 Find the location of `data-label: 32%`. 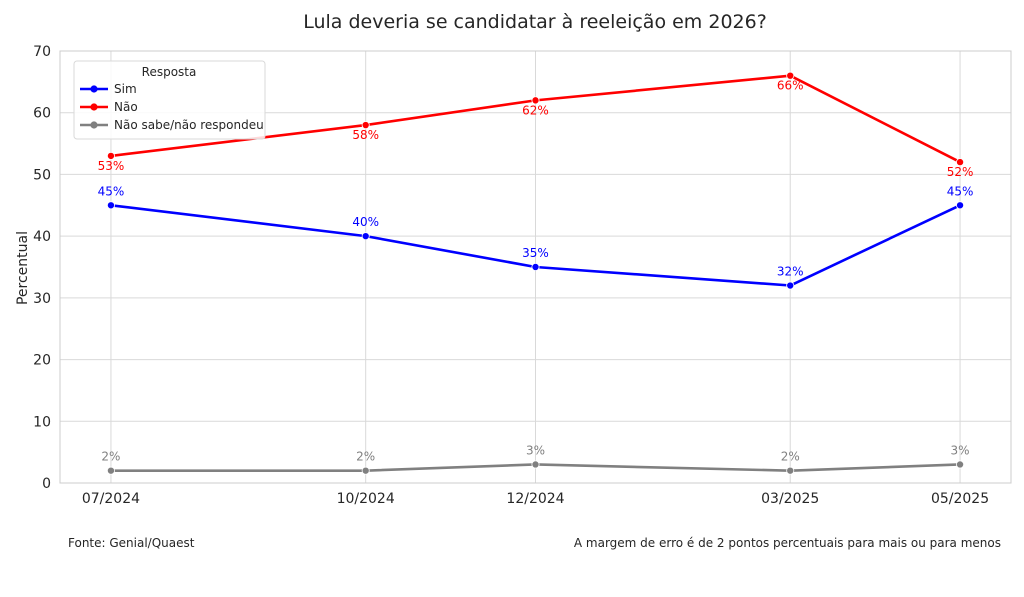

data-label: 32% is located at coordinates (790, 272).